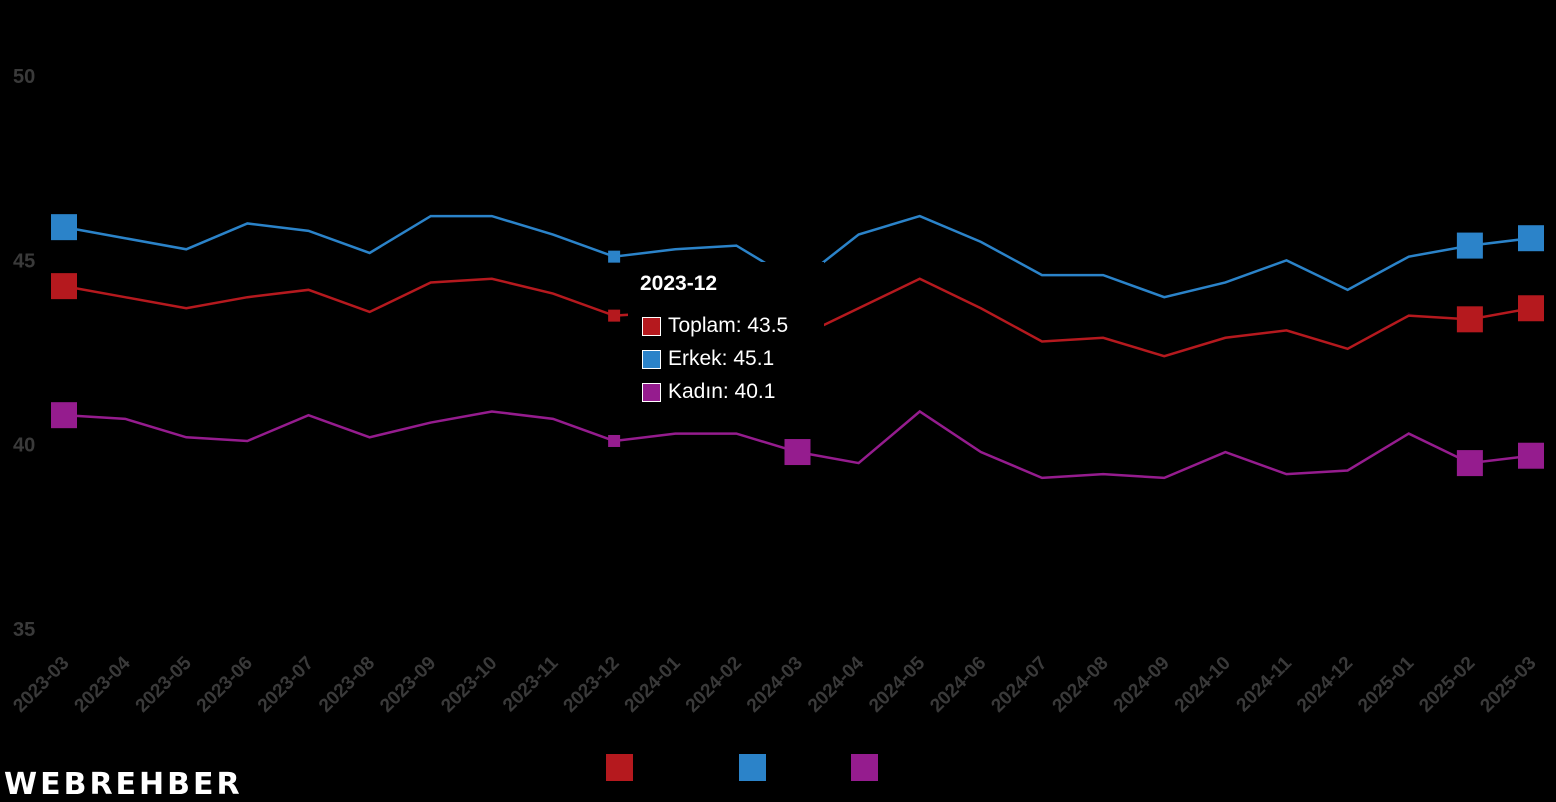 The width and height of the screenshot is (1556, 802). What do you see at coordinates (103, 684) in the screenshot?
I see `x-tick-label: 2023-04` at bounding box center [103, 684].